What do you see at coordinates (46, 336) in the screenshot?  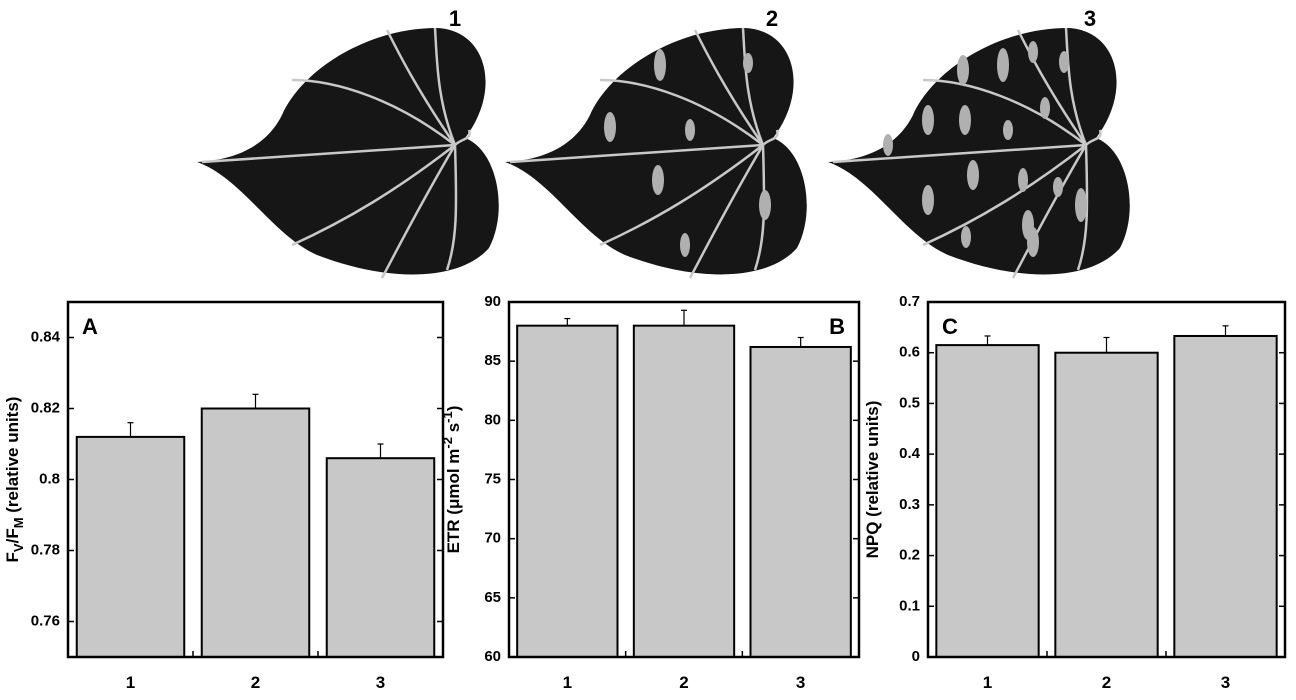 I see `y-tick-label: 0.84` at bounding box center [46, 336].